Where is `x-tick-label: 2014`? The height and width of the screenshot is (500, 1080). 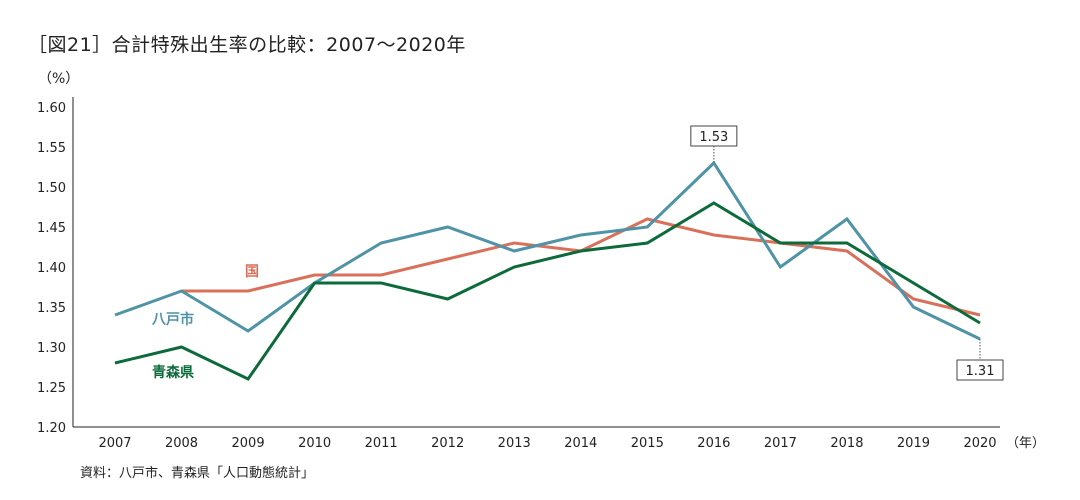 x-tick-label: 2014 is located at coordinates (580, 443).